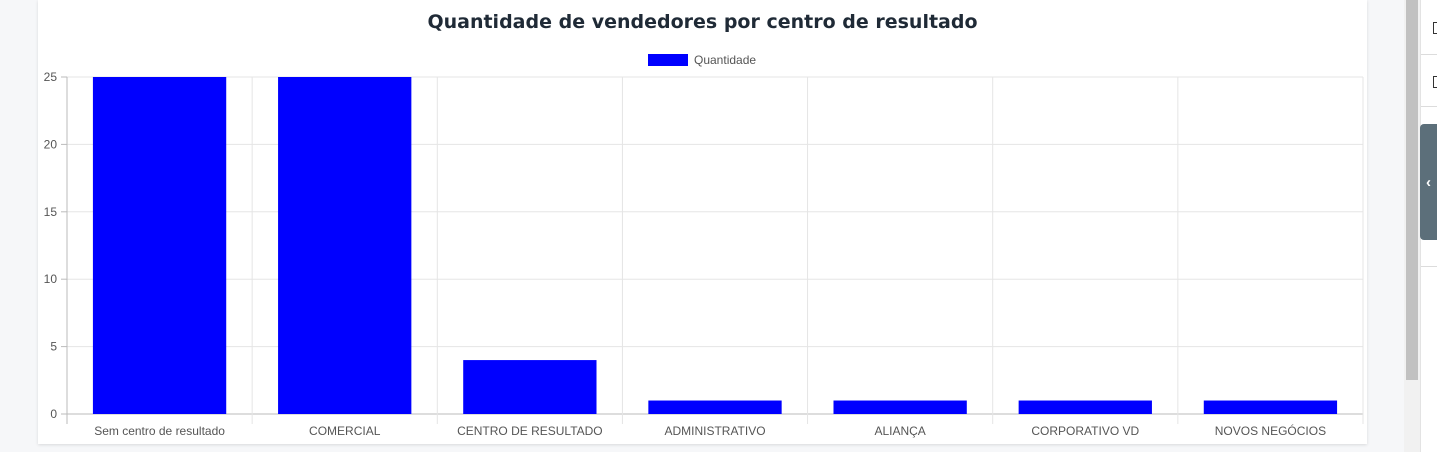 The width and height of the screenshot is (1437, 452). Describe the element at coordinates (1270, 430) in the screenshot. I see `x-tick-label: NOVOS NEGÓCIOS` at that location.